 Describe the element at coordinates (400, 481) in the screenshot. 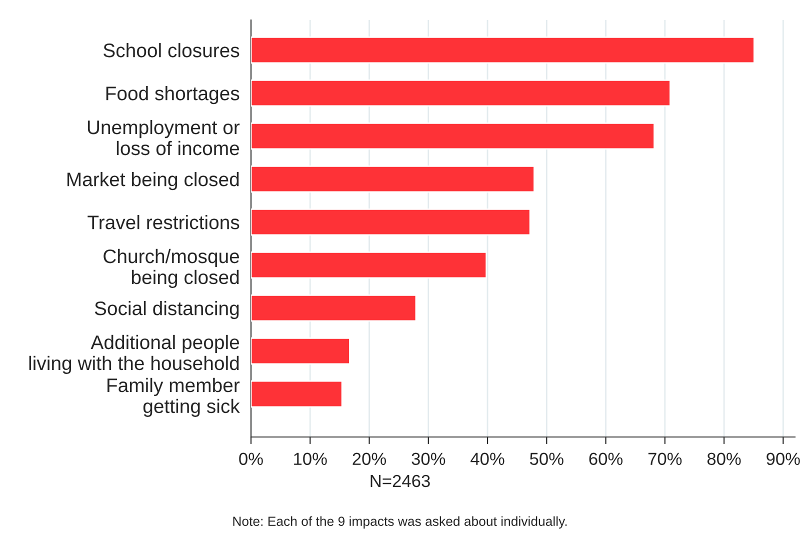

I see `text: N=2463` at that location.